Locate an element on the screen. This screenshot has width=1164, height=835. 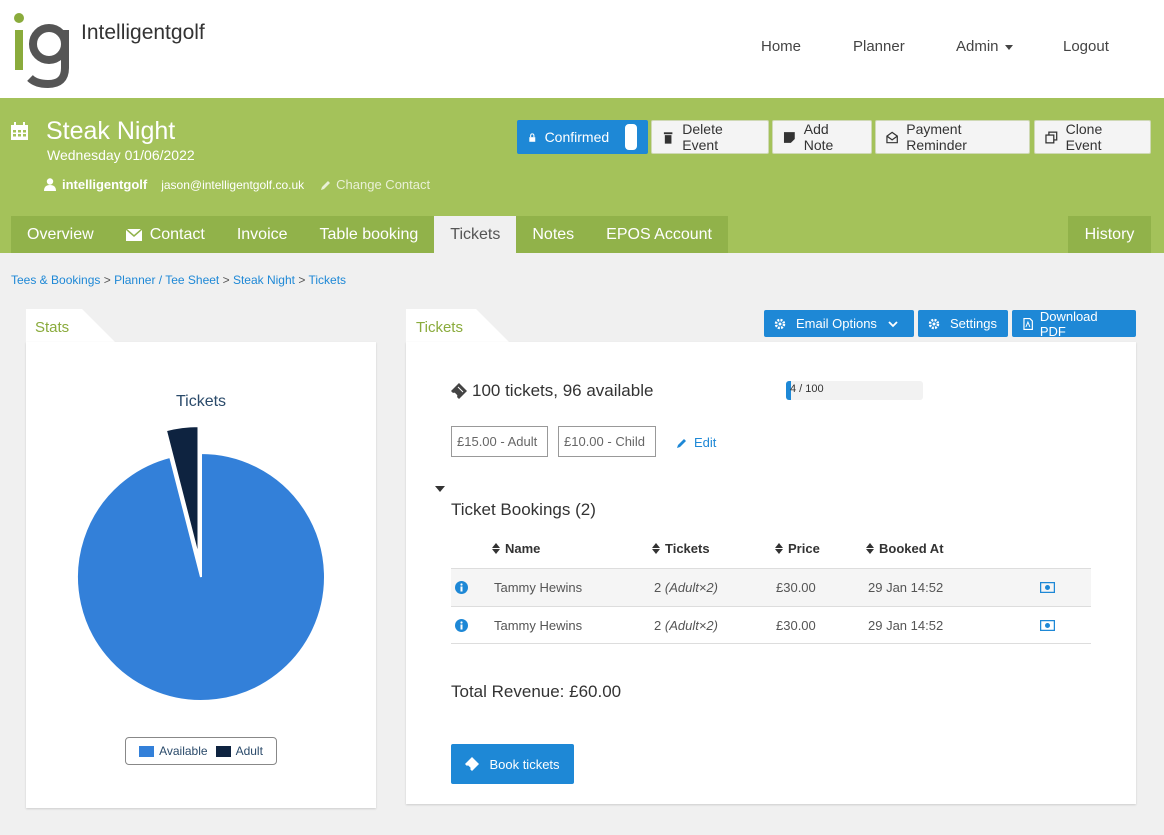
edit-prices-link: Edit is located at coordinates (696, 442).